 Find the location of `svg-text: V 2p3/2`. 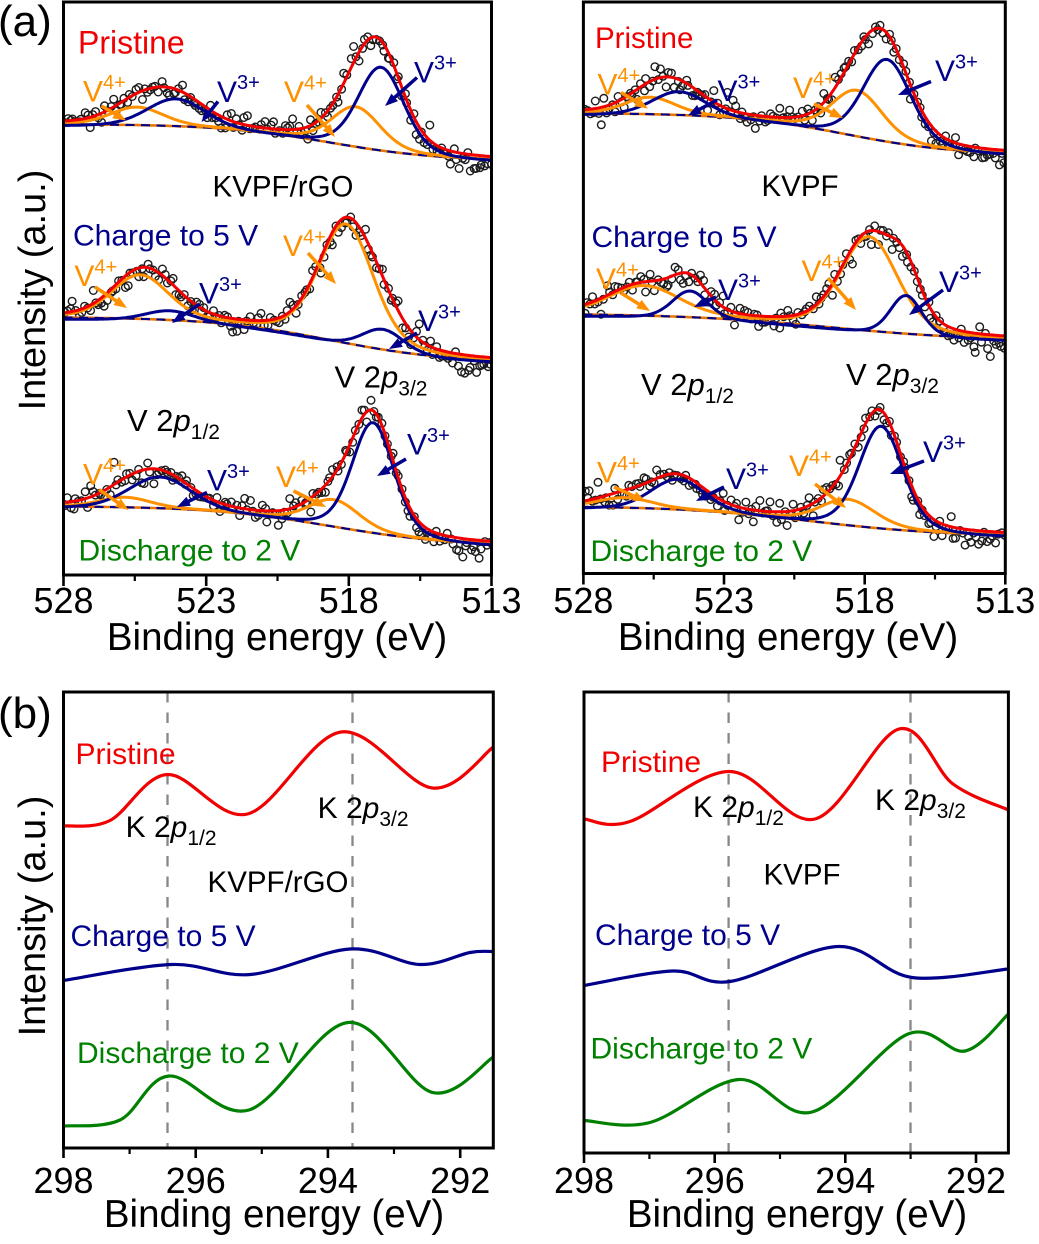

svg-text: V 2p3/2 is located at coordinates (892, 377).